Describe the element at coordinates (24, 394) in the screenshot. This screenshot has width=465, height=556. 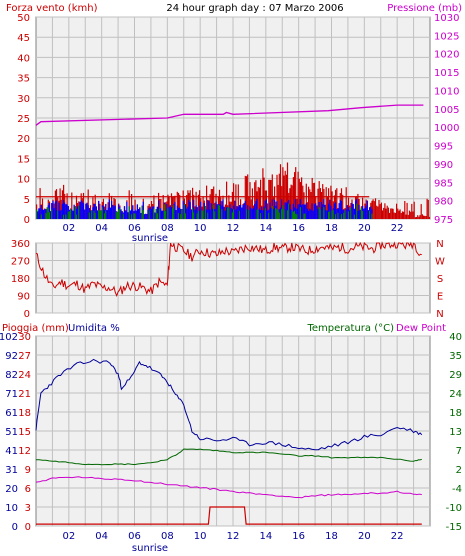
I see `rain-tick-label: 21` at that location.